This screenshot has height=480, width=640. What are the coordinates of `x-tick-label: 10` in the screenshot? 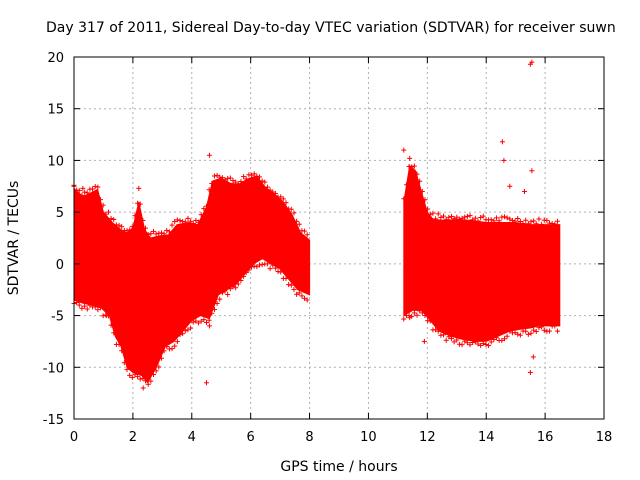 It's located at (368, 437).